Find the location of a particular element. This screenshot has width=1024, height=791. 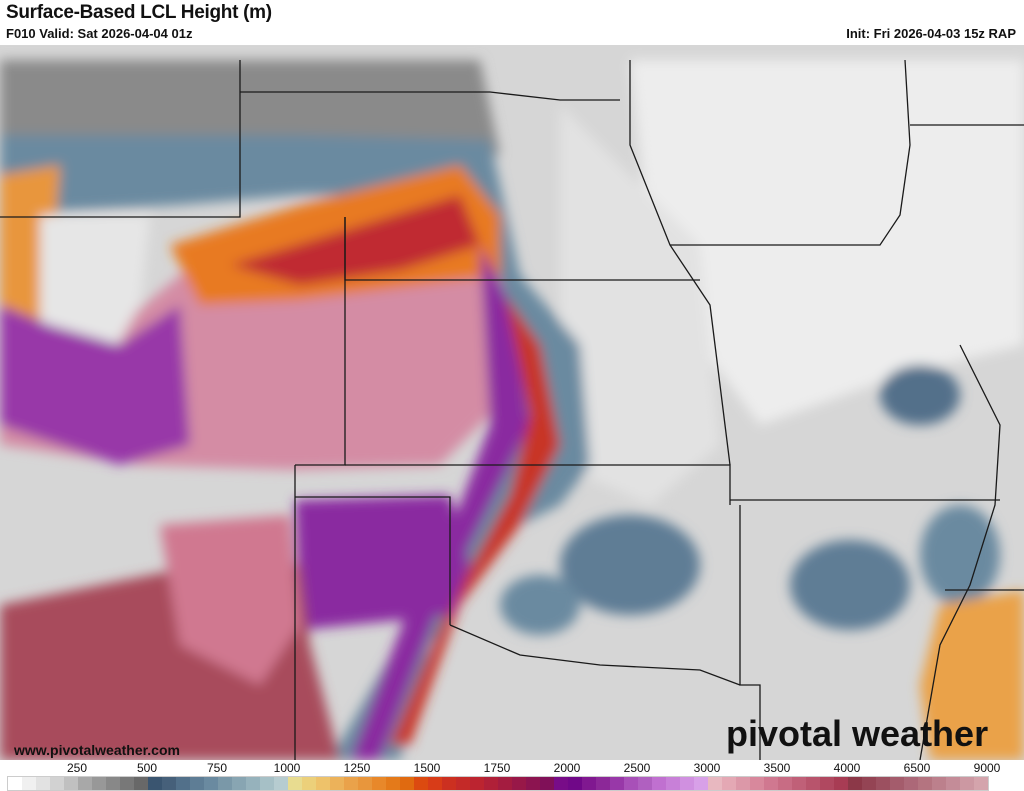

field-light-central is located at coordinates (640, 305).